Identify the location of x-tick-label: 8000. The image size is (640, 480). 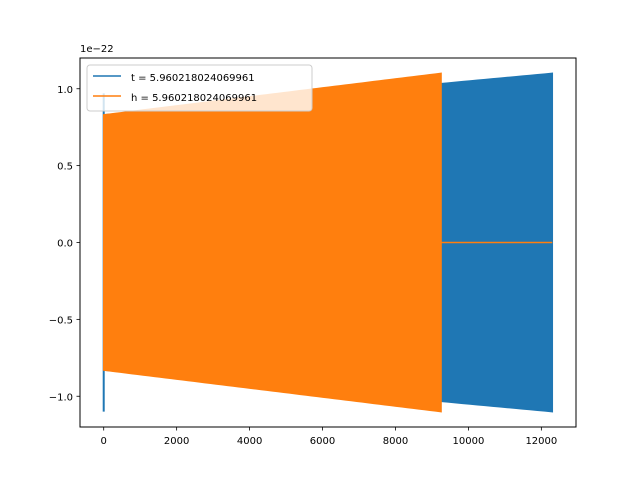
(395, 441).